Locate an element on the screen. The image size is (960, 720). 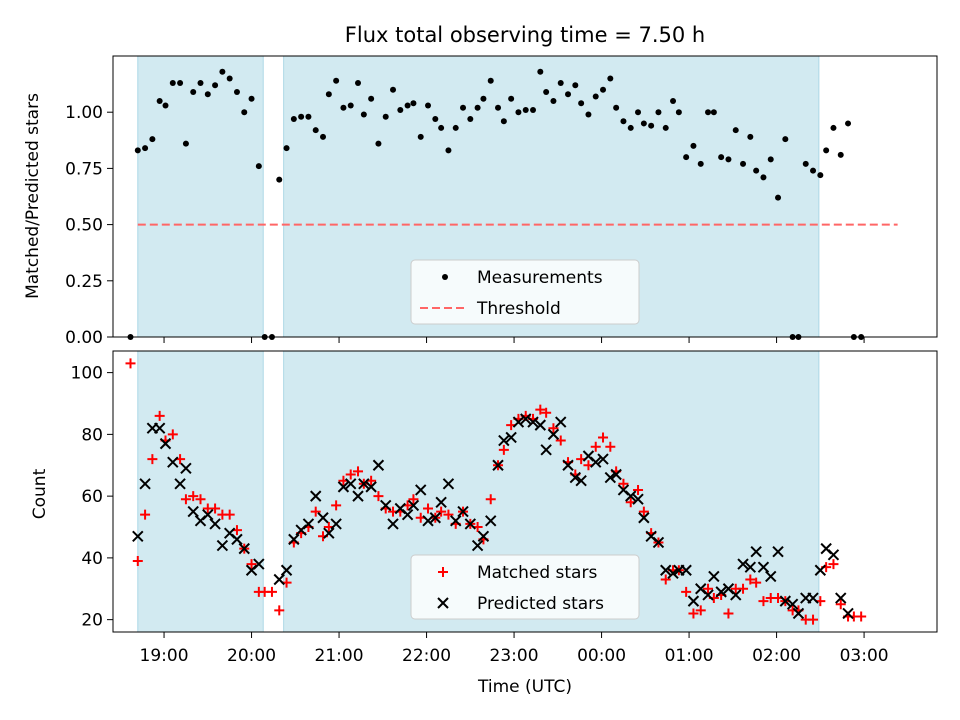
y-tick-label: 0.25 is located at coordinates (84, 282).